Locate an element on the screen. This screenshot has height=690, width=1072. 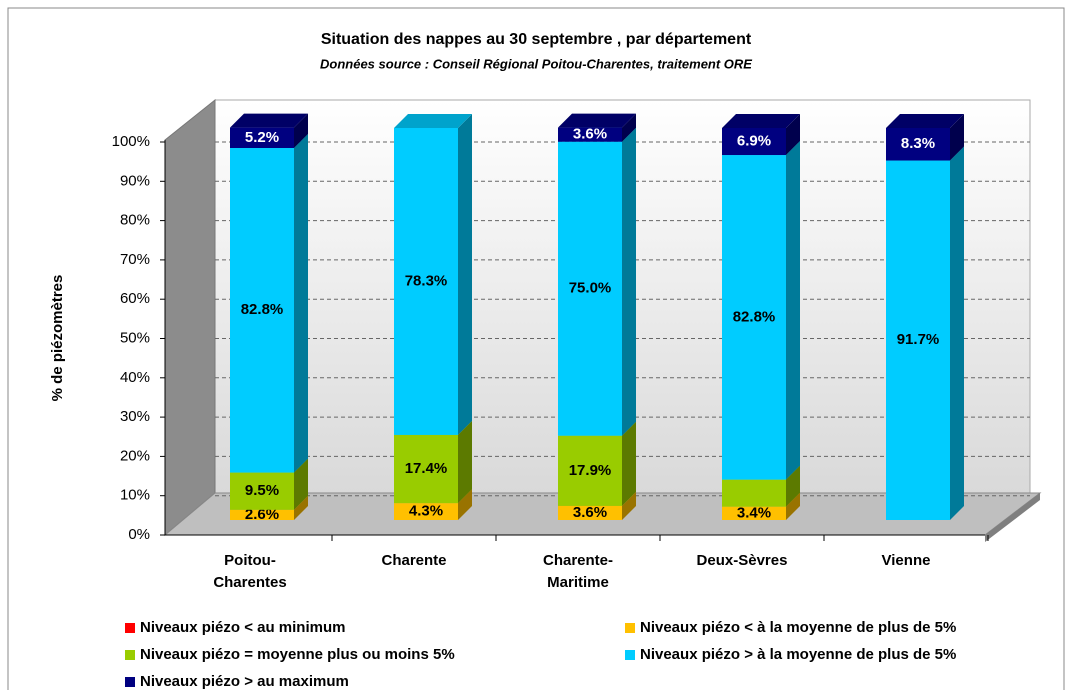
y-tick-label: 20% is located at coordinates (135, 455).